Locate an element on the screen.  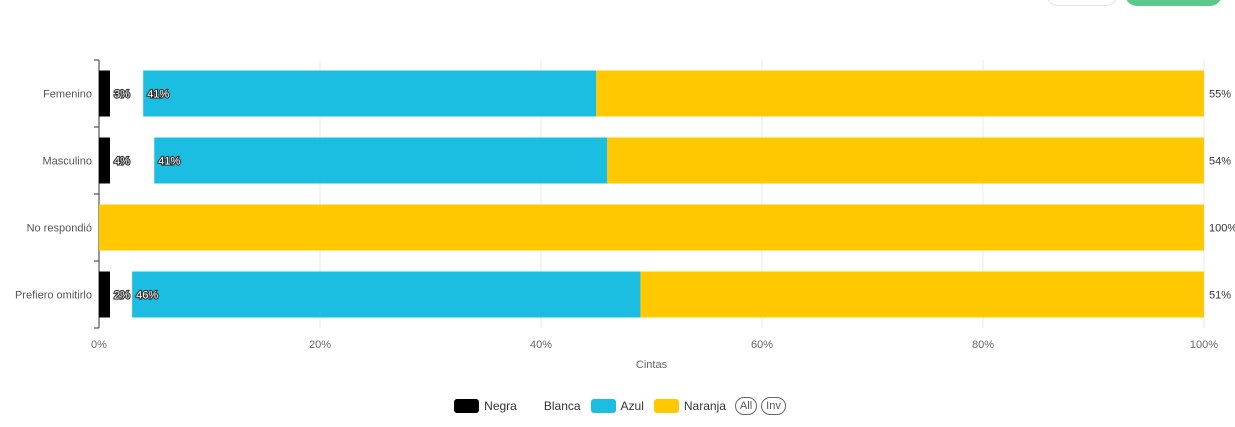
legend-item-naranja: Naranja is located at coordinates (689, 406).